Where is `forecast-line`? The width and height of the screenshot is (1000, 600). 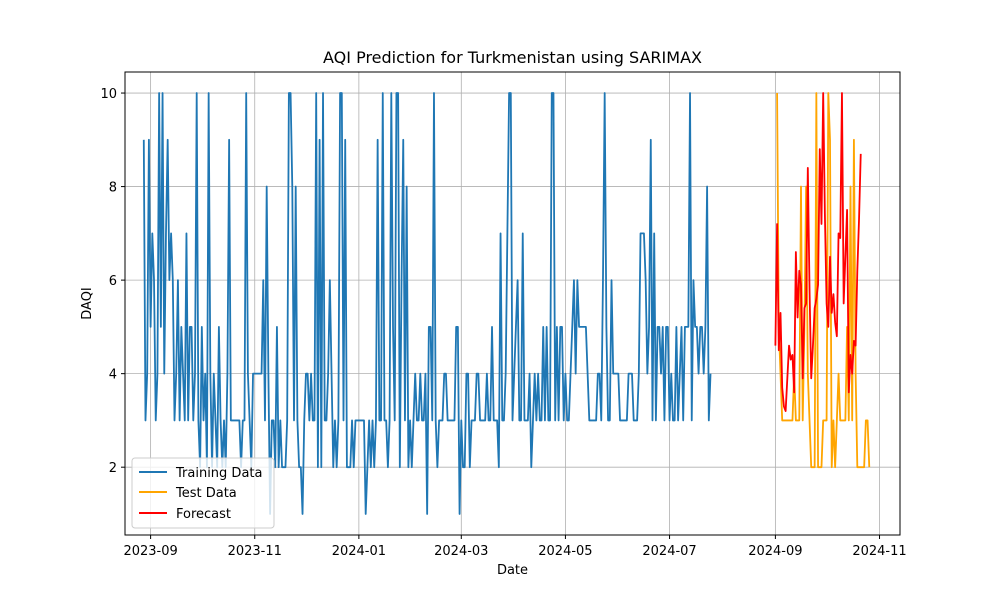 forecast-line is located at coordinates (818, 252).